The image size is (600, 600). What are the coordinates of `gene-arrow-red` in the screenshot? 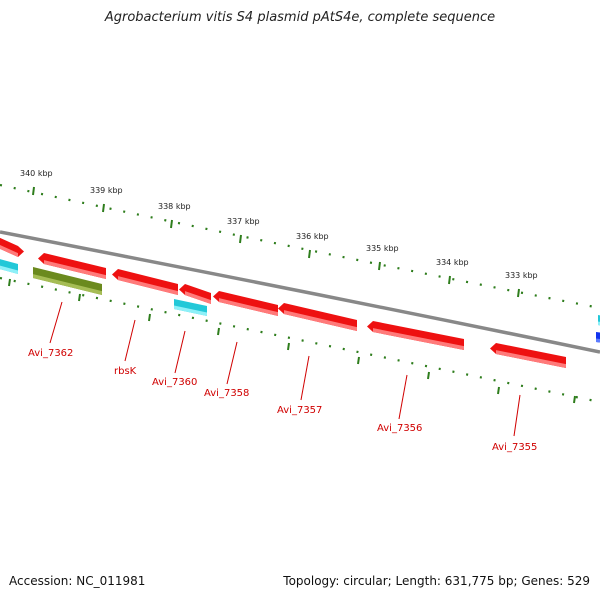 It's located at (12, 247).